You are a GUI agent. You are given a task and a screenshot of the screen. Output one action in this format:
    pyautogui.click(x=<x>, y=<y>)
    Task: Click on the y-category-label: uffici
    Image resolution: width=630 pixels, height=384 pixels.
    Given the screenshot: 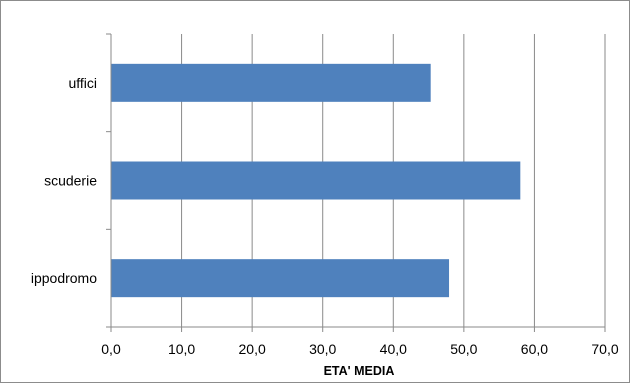 What is the action you would take?
    pyautogui.click(x=82, y=83)
    